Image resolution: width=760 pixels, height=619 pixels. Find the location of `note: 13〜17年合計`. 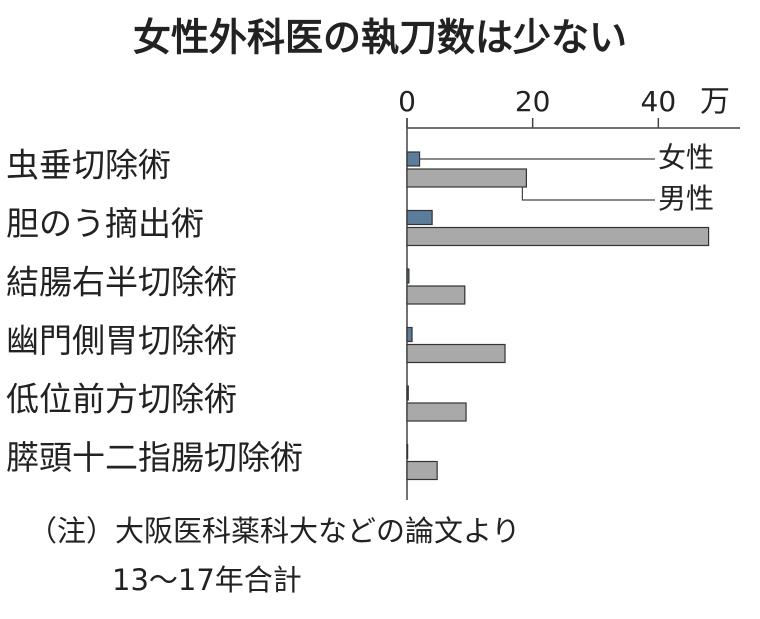

note: 13〜17年合計 is located at coordinates (207, 580).